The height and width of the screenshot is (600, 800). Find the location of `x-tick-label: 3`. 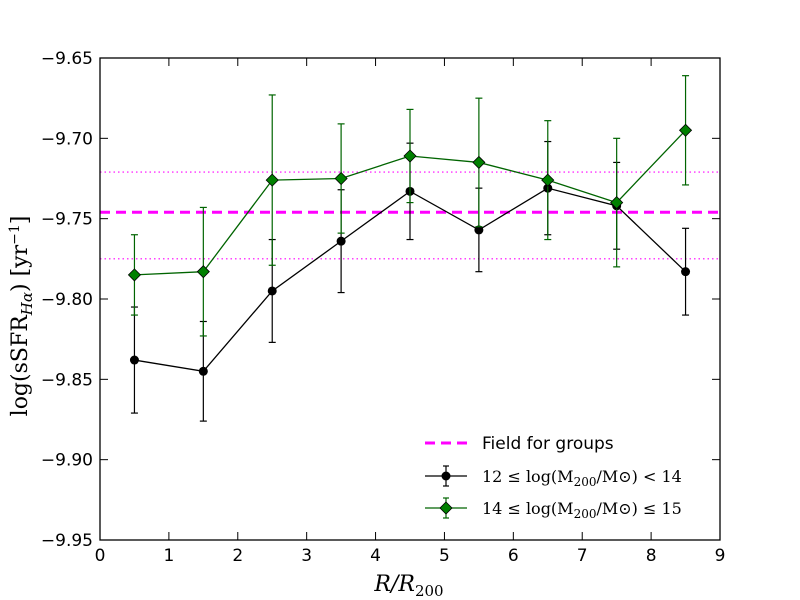

x-tick-label: 3 is located at coordinates (306, 556).